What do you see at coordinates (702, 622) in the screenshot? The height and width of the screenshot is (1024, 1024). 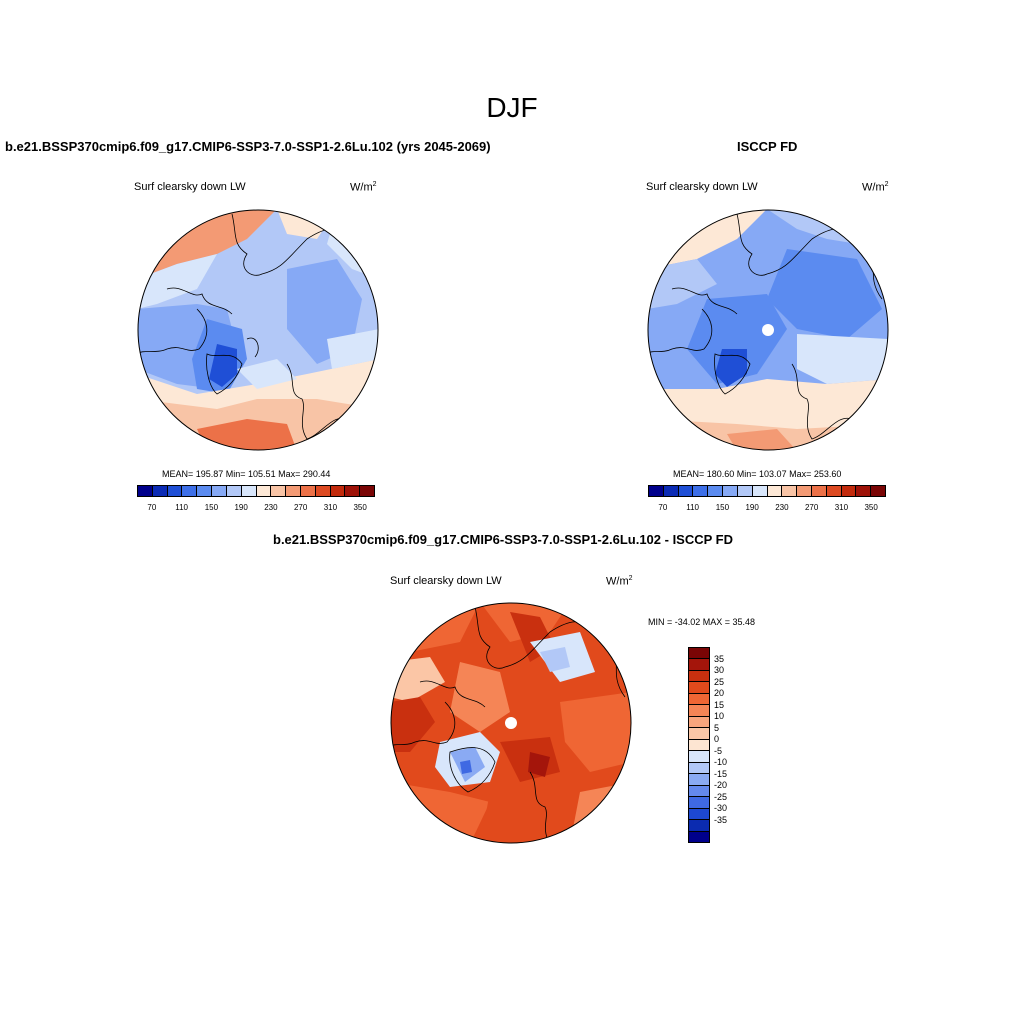 I see `diff-stats: MIN = -34.02 MAX = 35.48` at bounding box center [702, 622].